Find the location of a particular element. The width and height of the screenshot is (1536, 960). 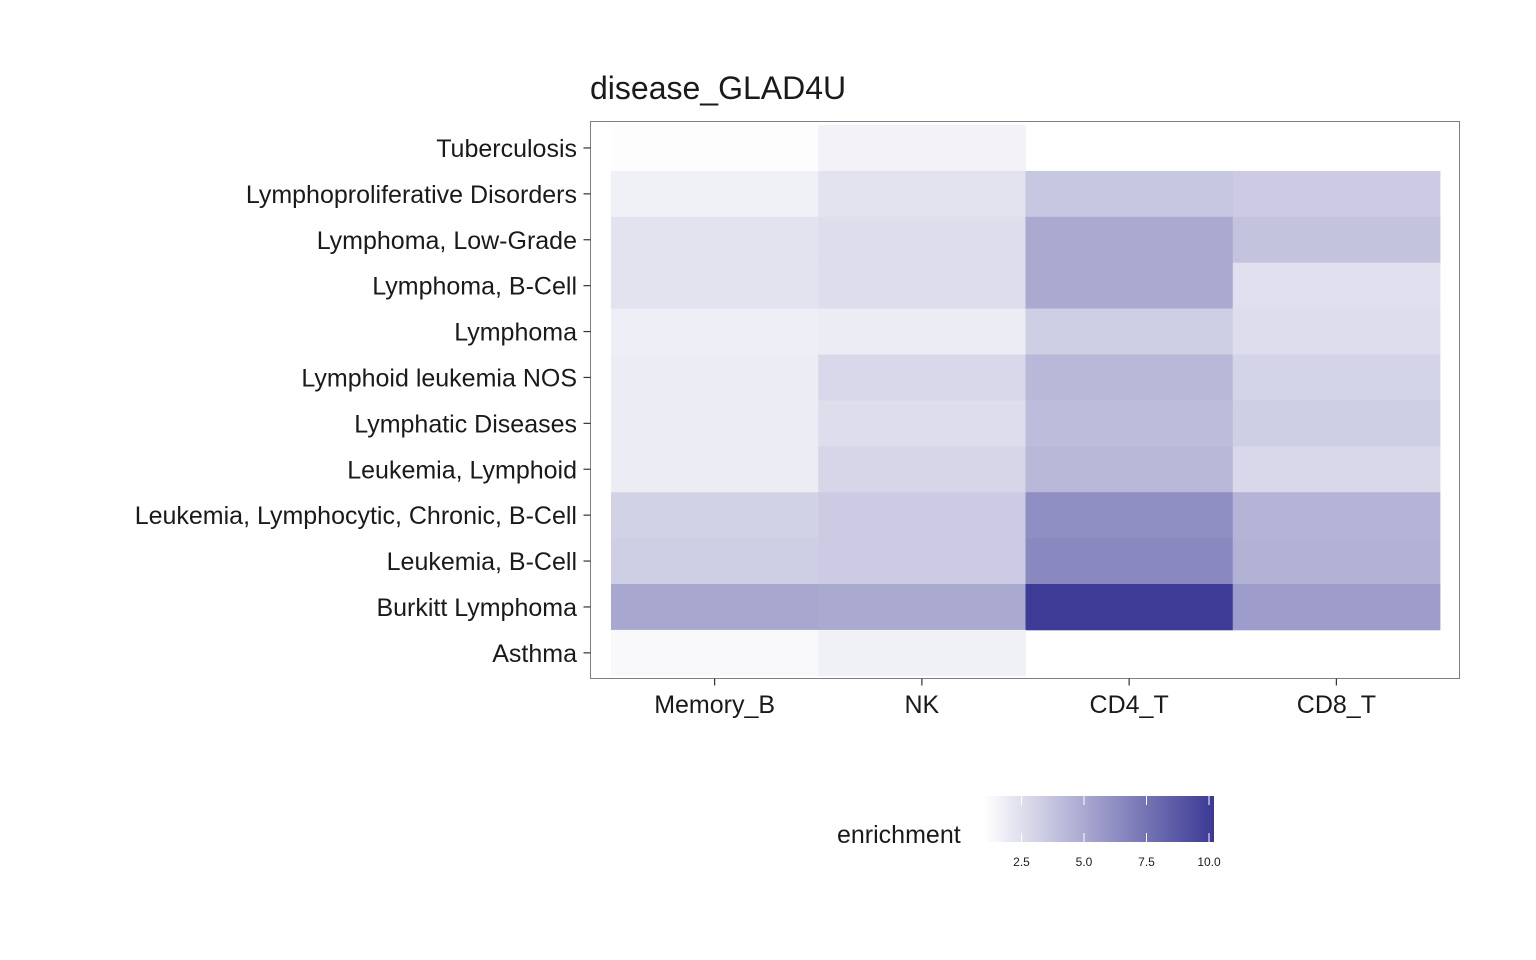

y-tick-label: Lymphoma is located at coordinates (515, 333).